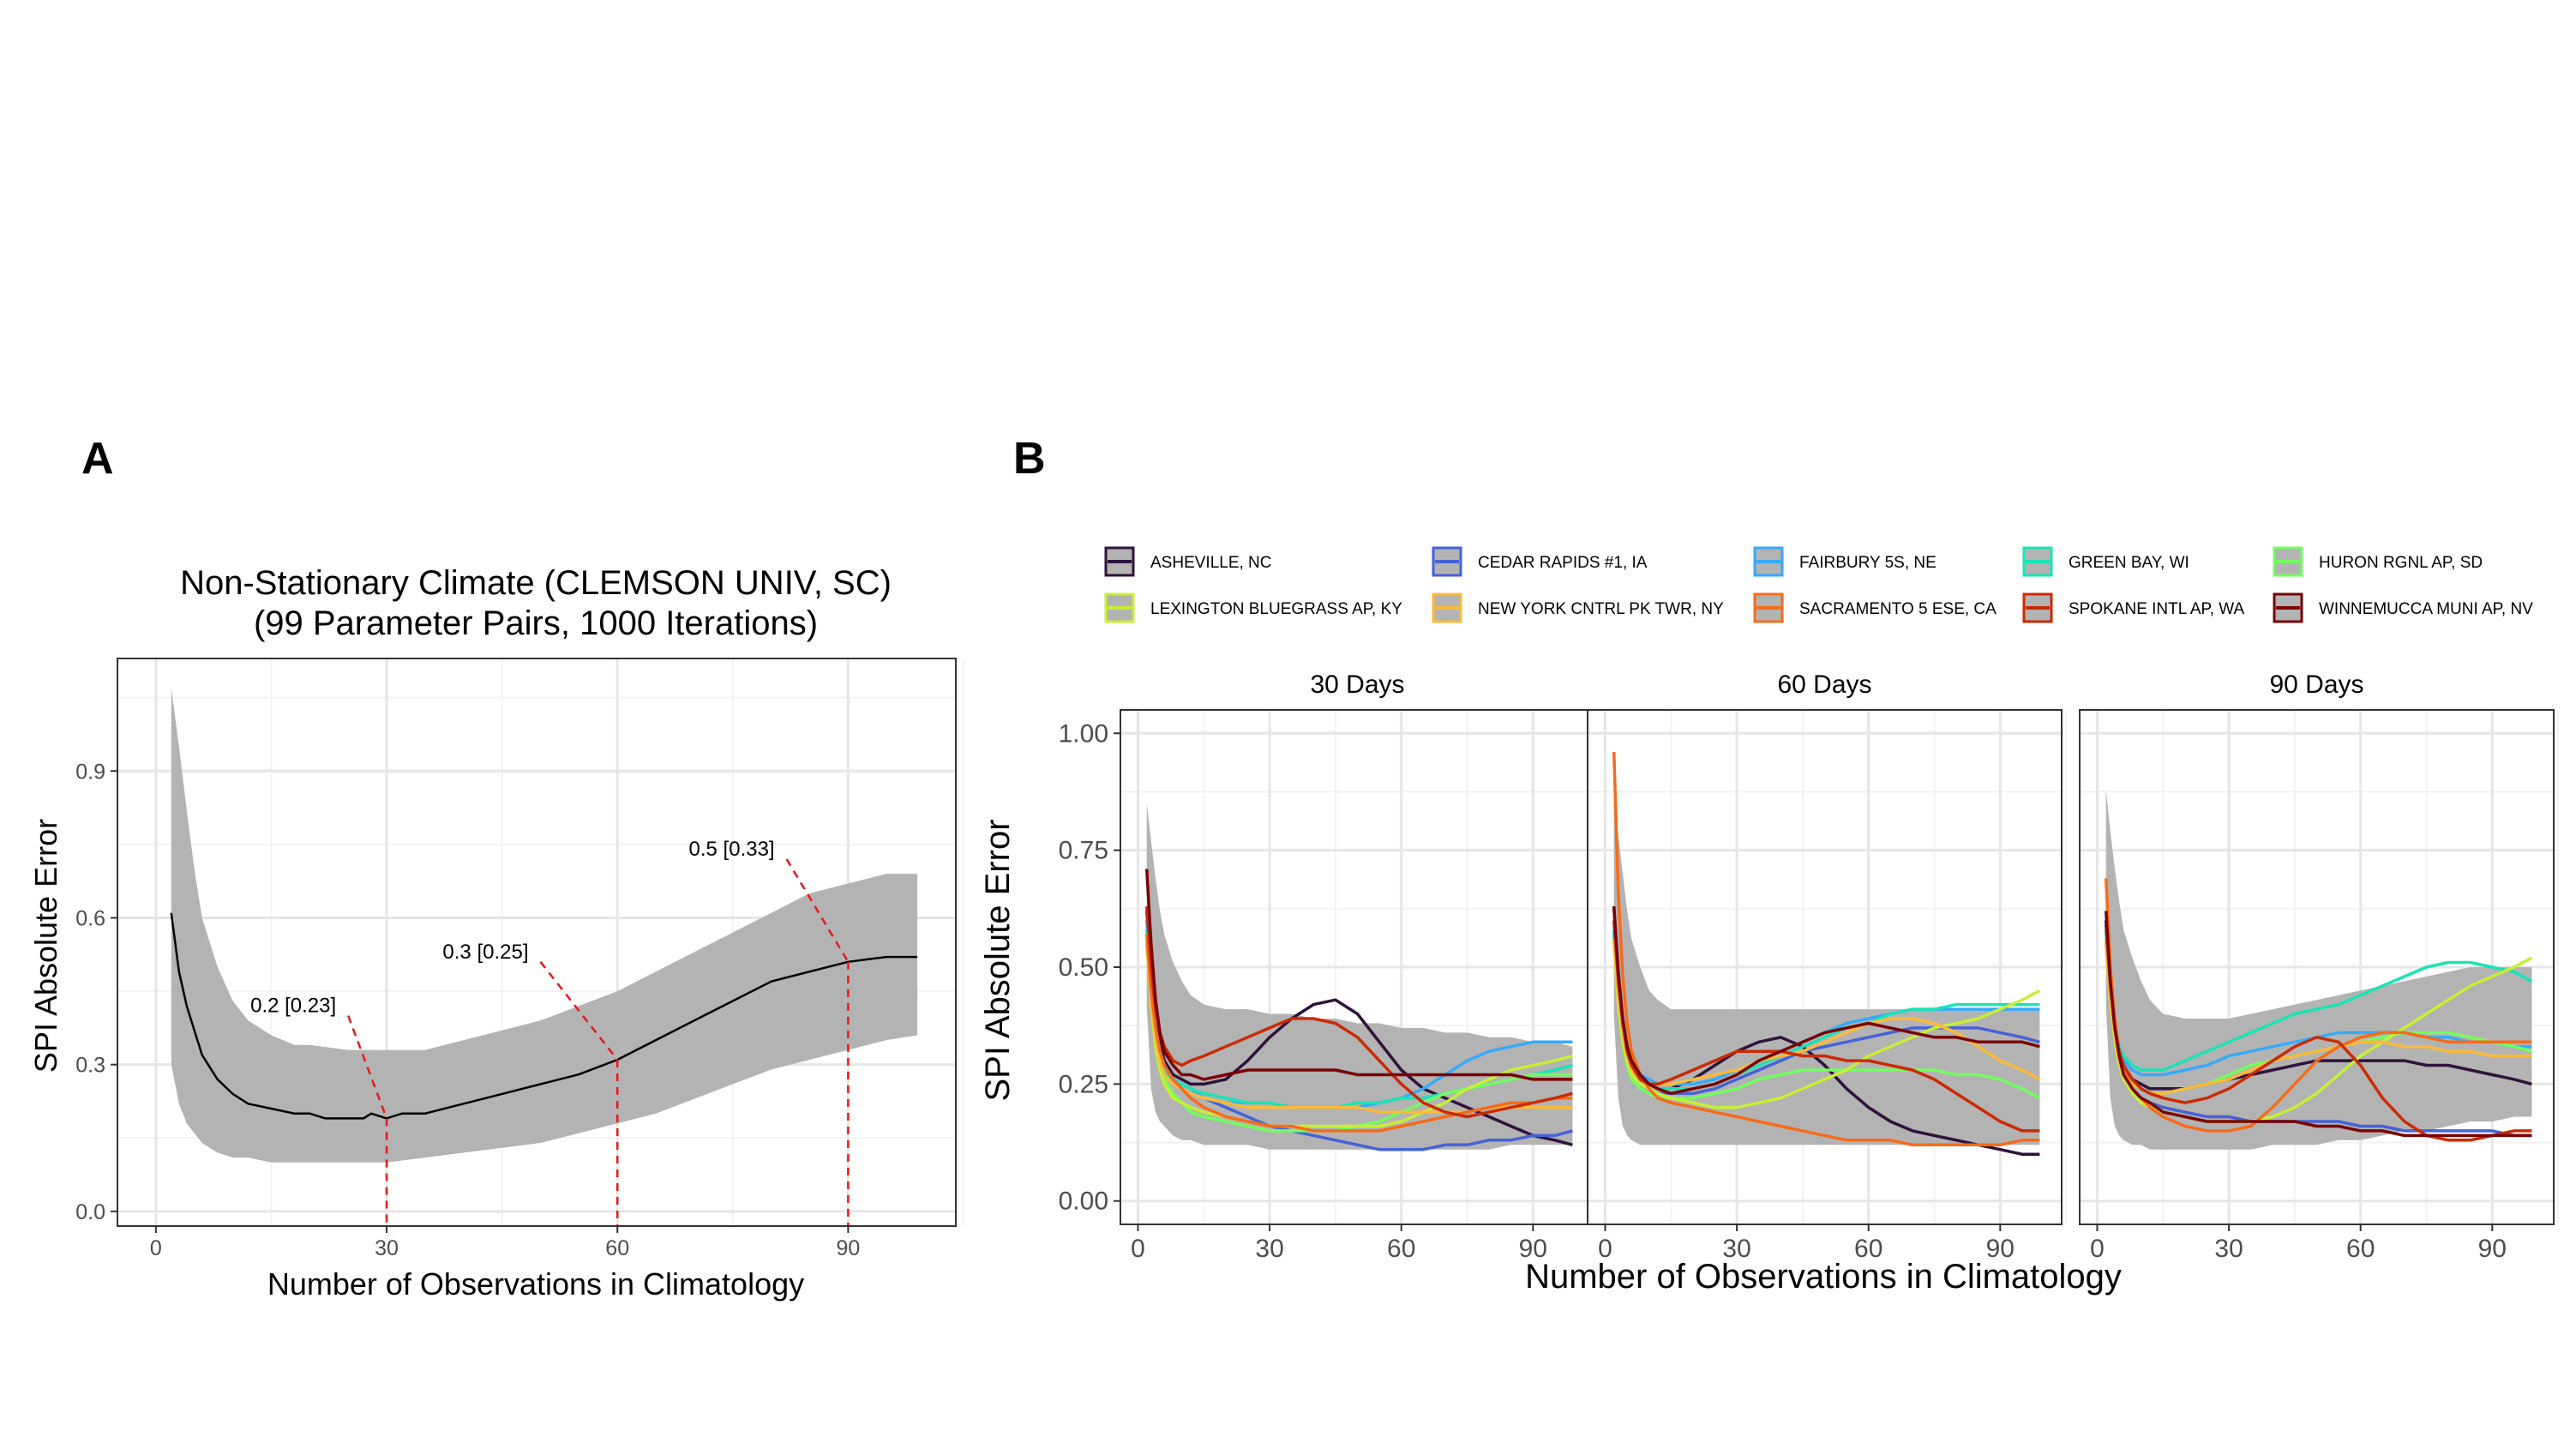 The height and width of the screenshot is (1449, 2576). Describe the element at coordinates (45, 946) in the screenshot. I see `panel-a-y-axis-label: SPI Absolute Error` at that location.